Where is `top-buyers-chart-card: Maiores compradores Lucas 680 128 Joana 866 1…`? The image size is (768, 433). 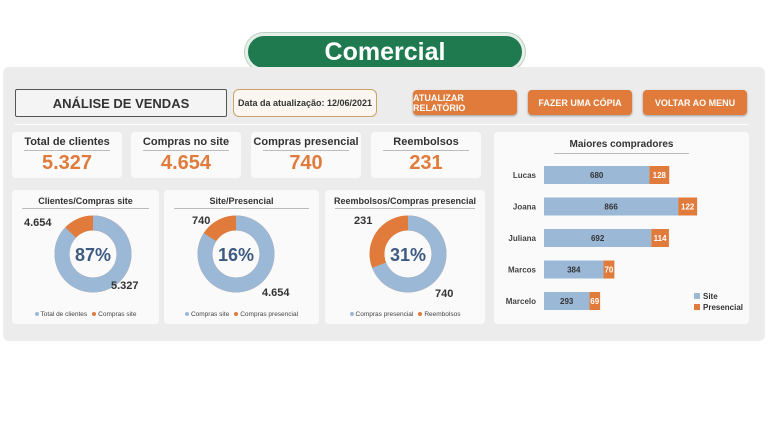
top-buyers-chart-card: Maiores compradores Lucas 680 128 Joana 866 1… is located at coordinates (621, 228).